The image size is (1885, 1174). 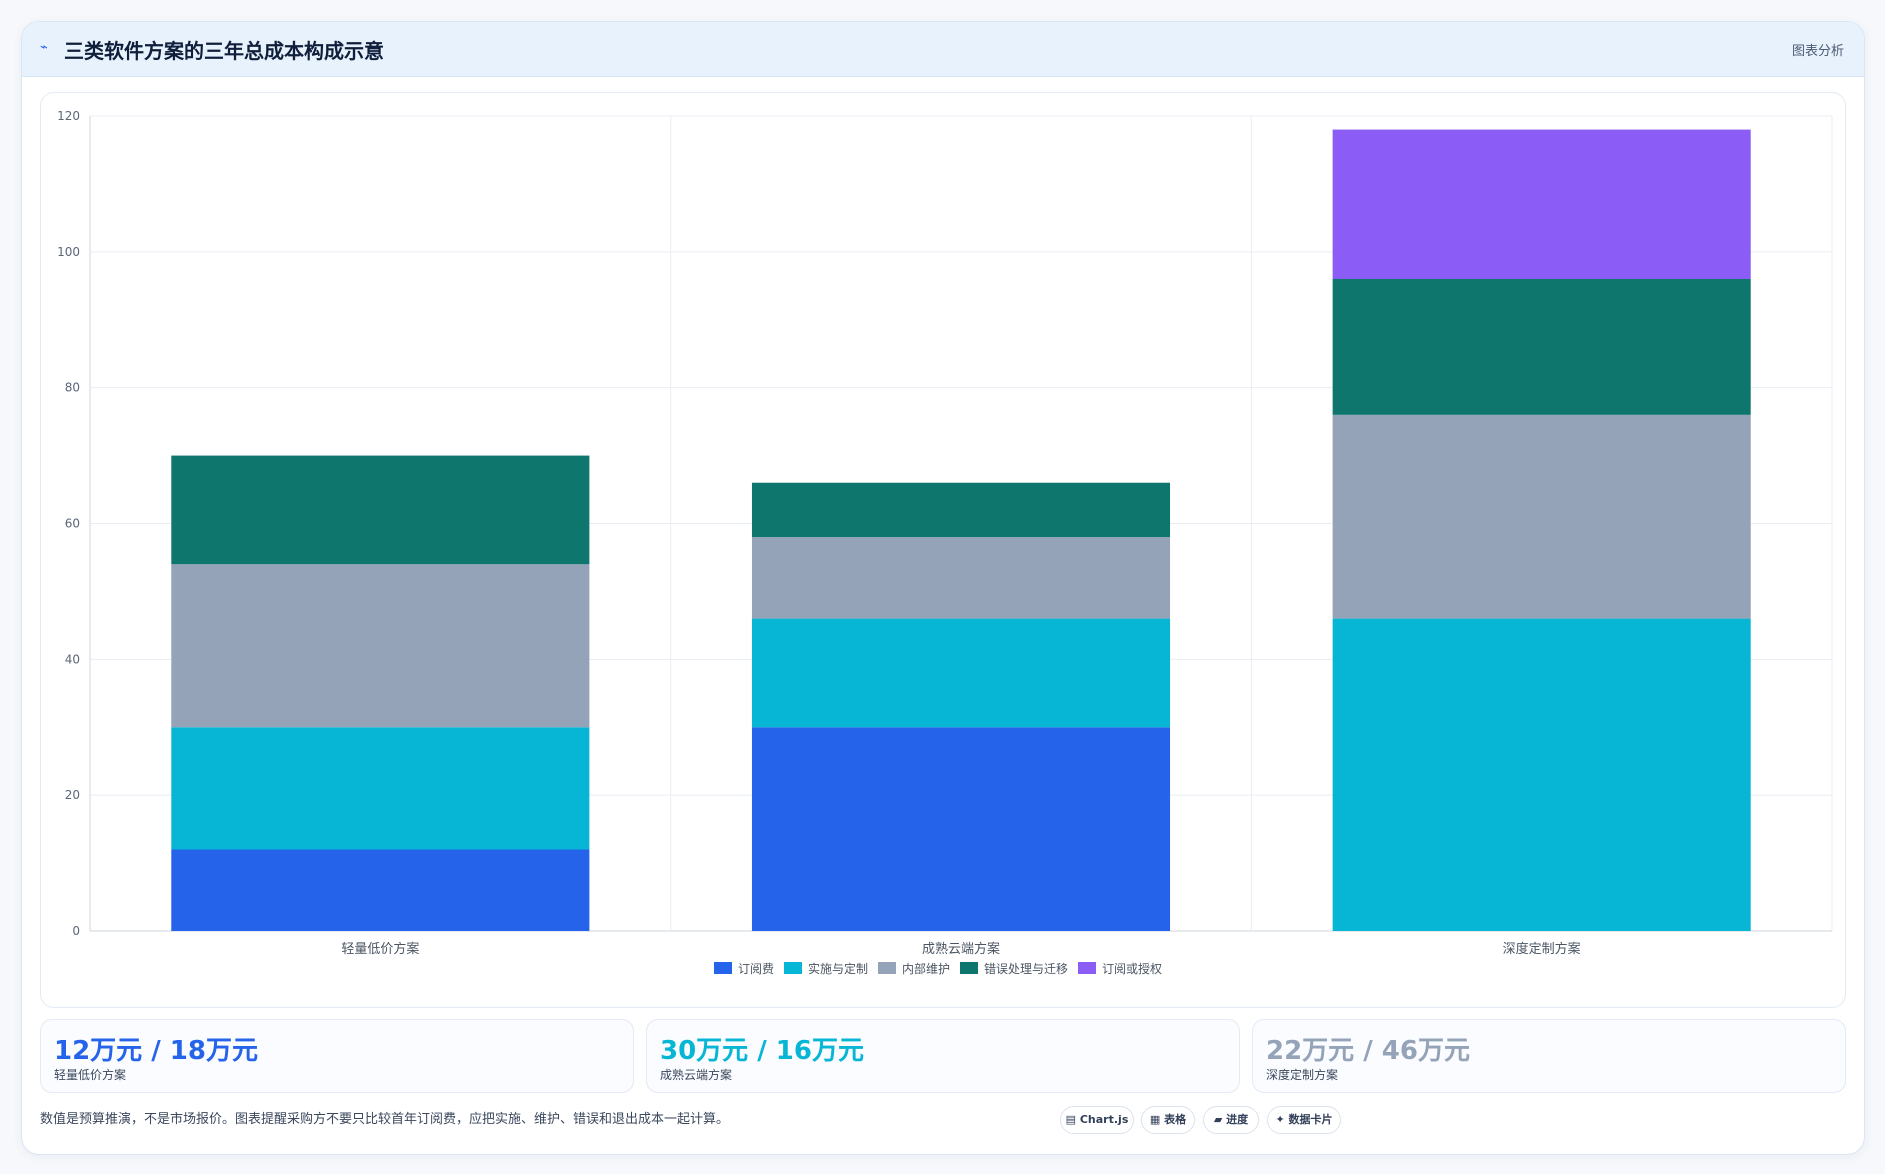 What do you see at coordinates (1071, 1119) in the screenshot?
I see `chart-icon: ▤` at bounding box center [1071, 1119].